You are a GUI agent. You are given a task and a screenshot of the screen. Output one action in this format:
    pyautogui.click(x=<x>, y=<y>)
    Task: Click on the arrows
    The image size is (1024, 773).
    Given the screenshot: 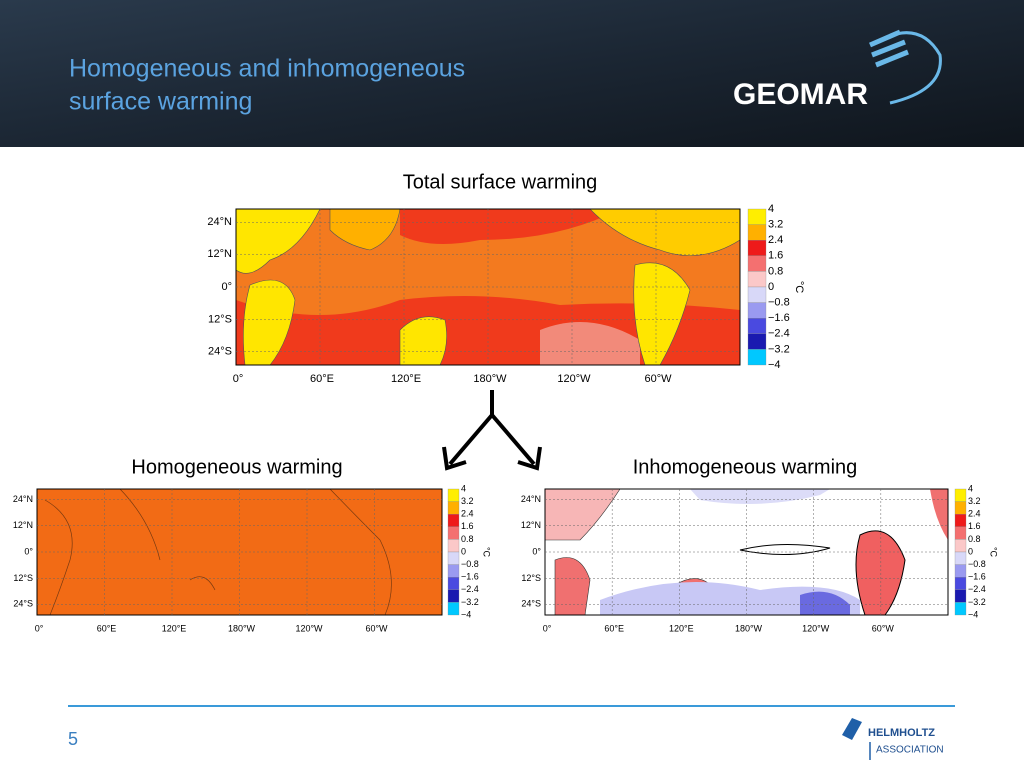 What is the action you would take?
    pyautogui.click(x=492, y=430)
    